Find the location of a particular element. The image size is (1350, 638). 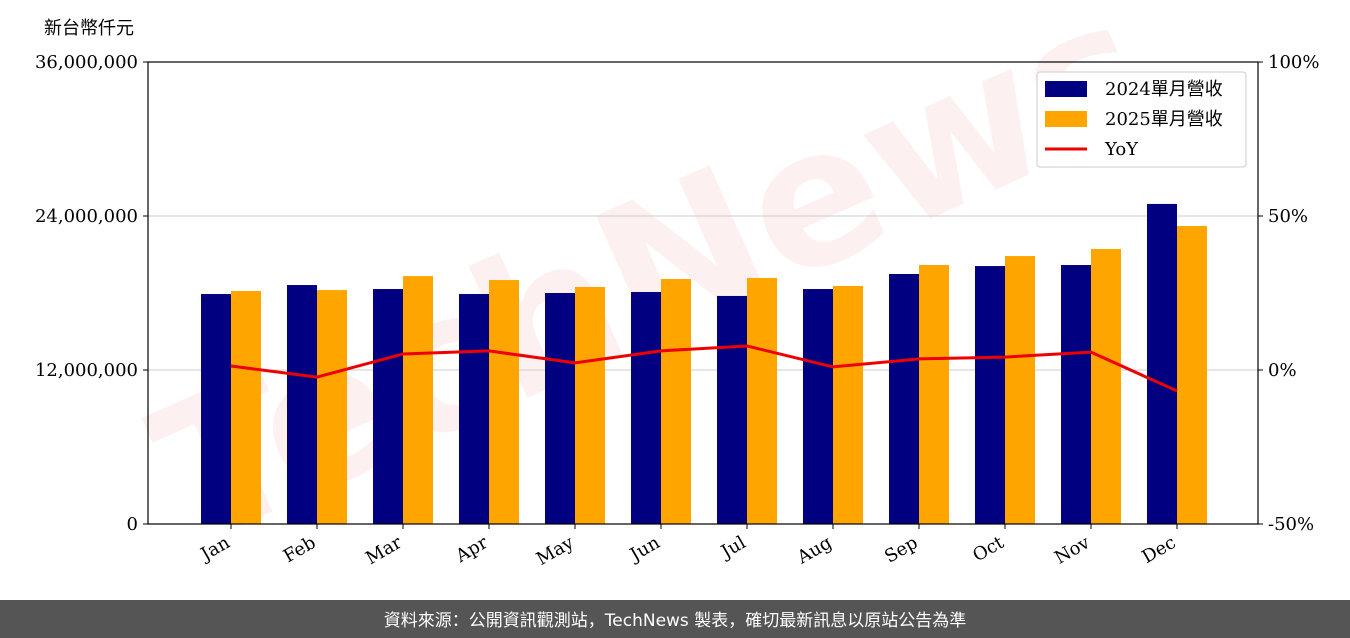

y-tick-label: 12,000,000 is located at coordinates (86, 370).